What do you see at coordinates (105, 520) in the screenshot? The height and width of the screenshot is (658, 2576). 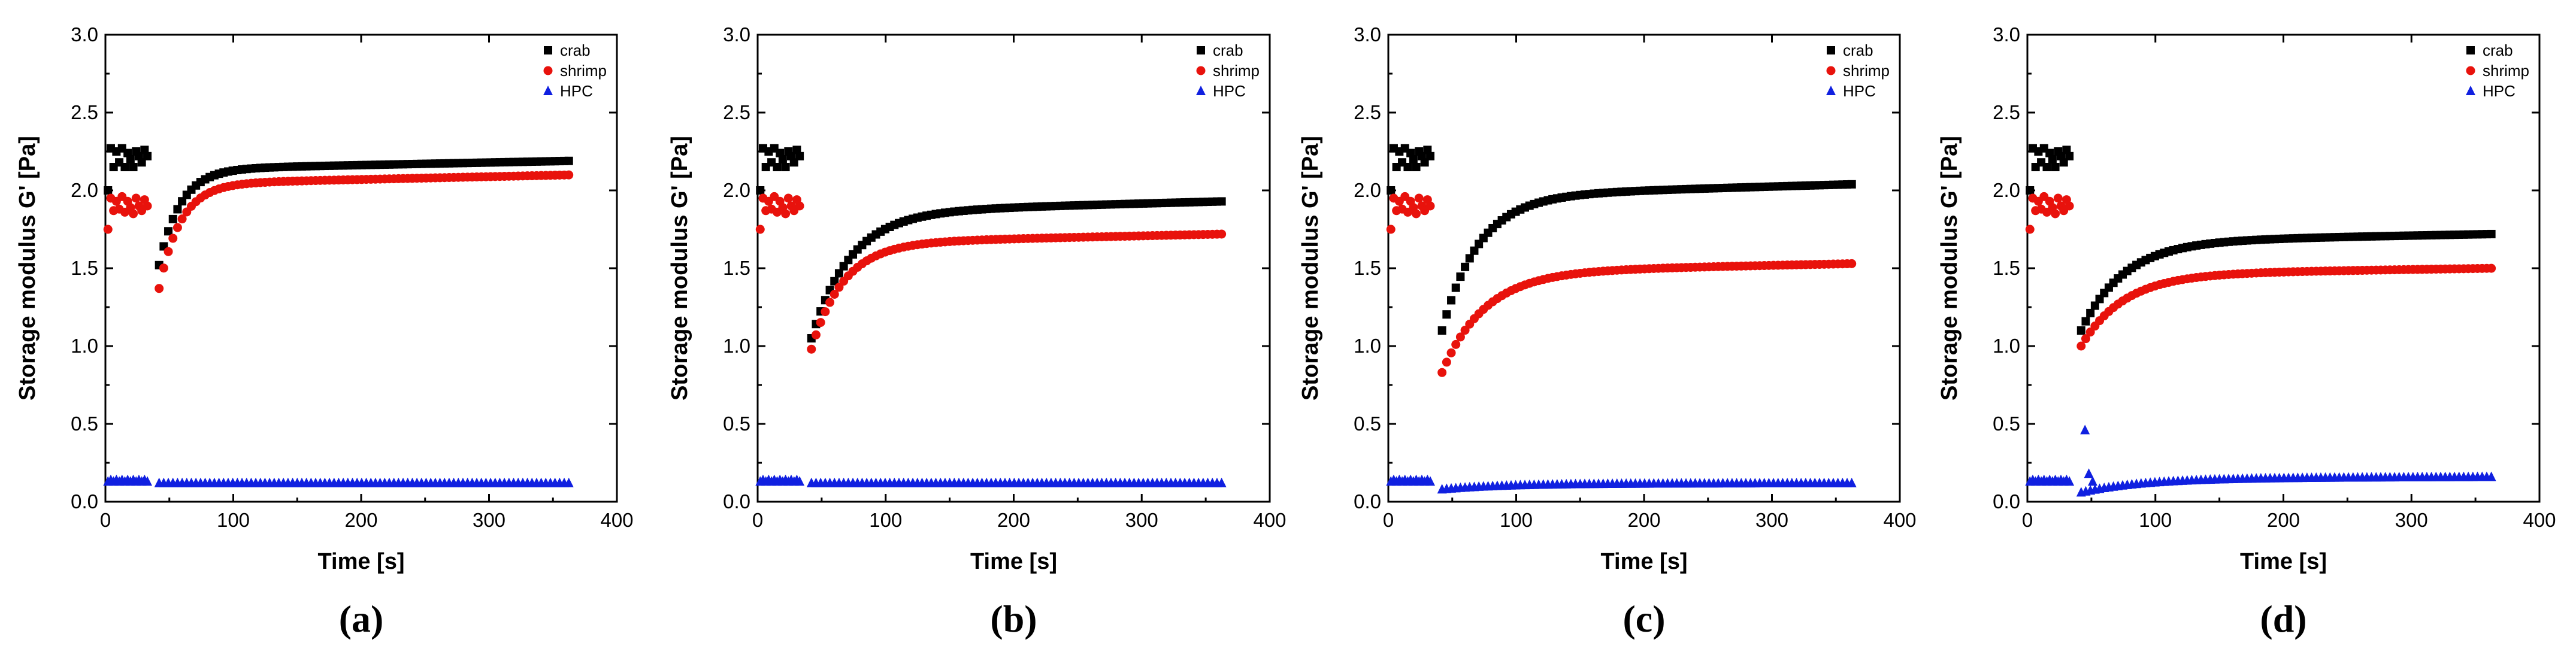 I see `x-tick-label: 0` at bounding box center [105, 520].